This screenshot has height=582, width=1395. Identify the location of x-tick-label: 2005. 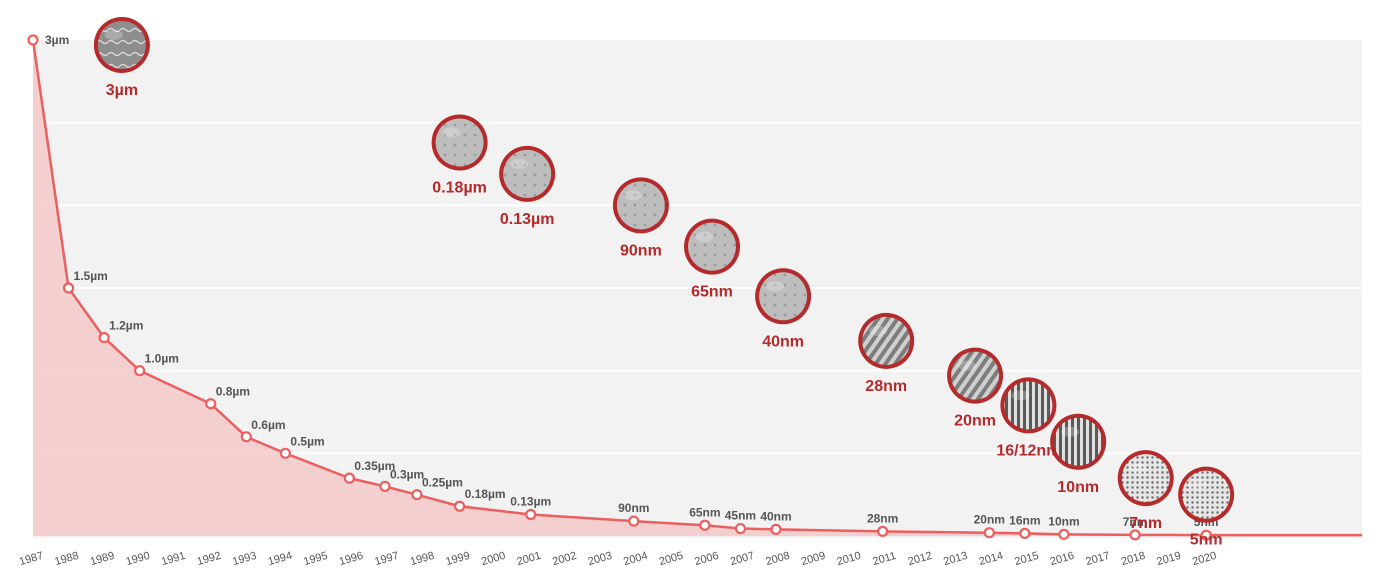
(671, 559).